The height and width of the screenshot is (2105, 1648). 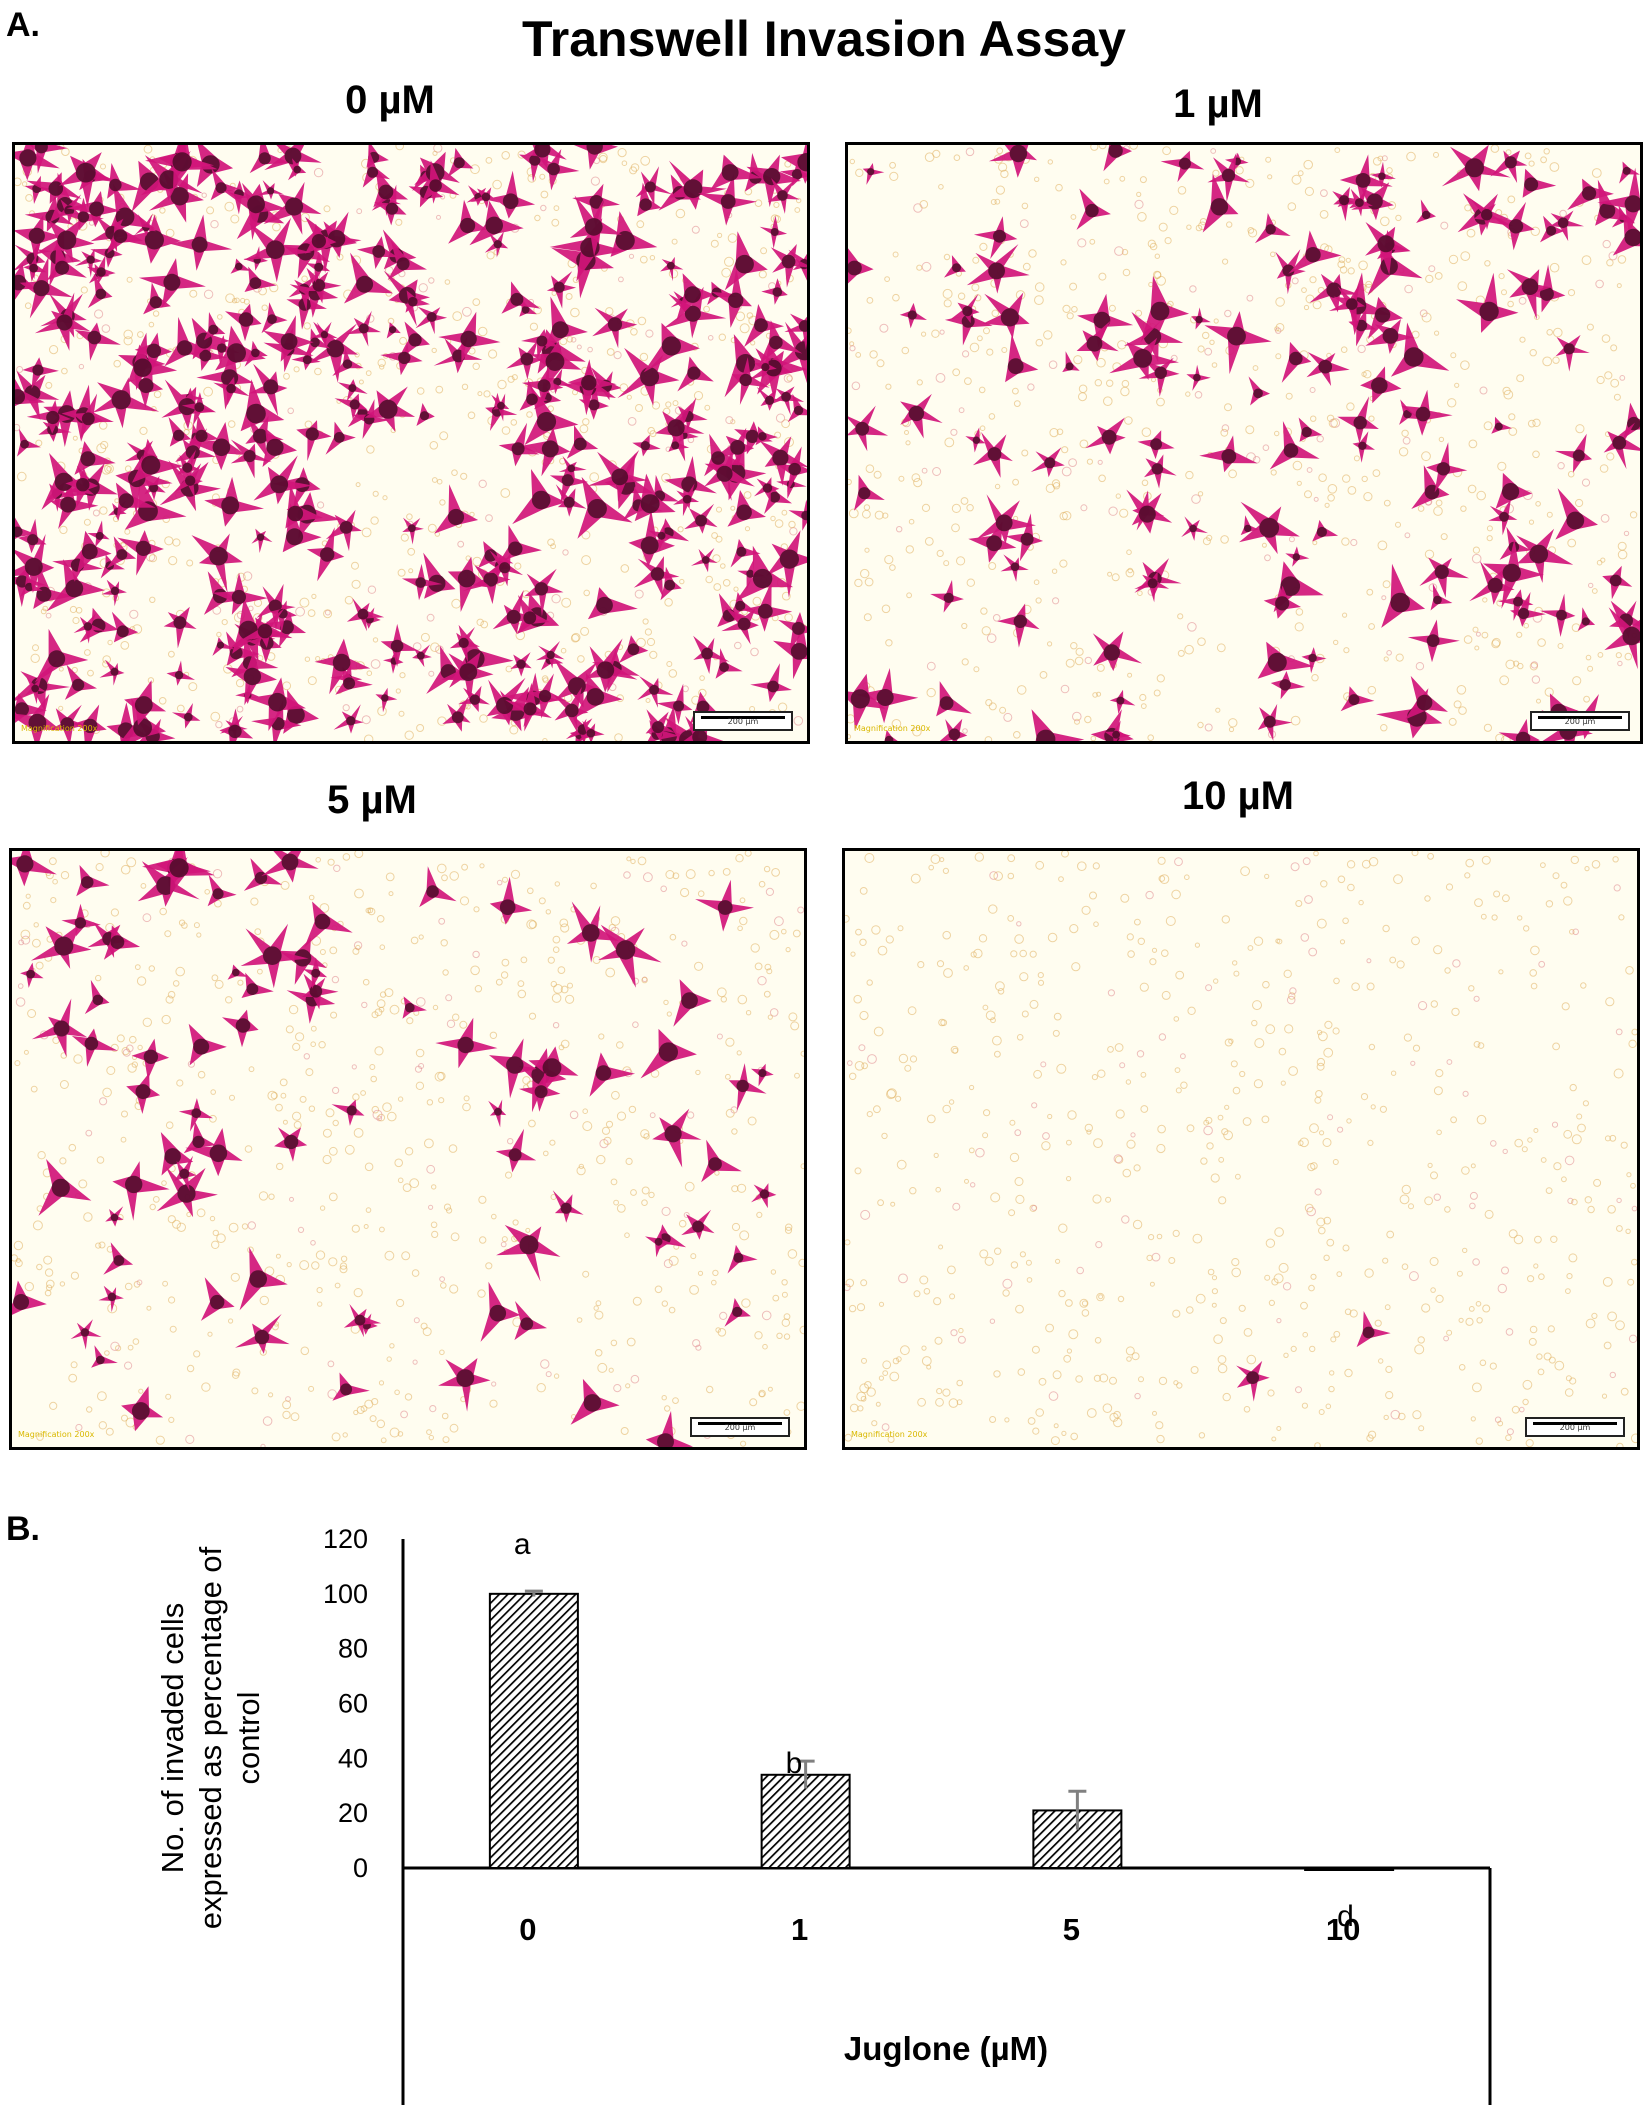 What do you see at coordinates (1580, 721) in the screenshot?
I see `scale-bar-label: 200 µm` at bounding box center [1580, 721].